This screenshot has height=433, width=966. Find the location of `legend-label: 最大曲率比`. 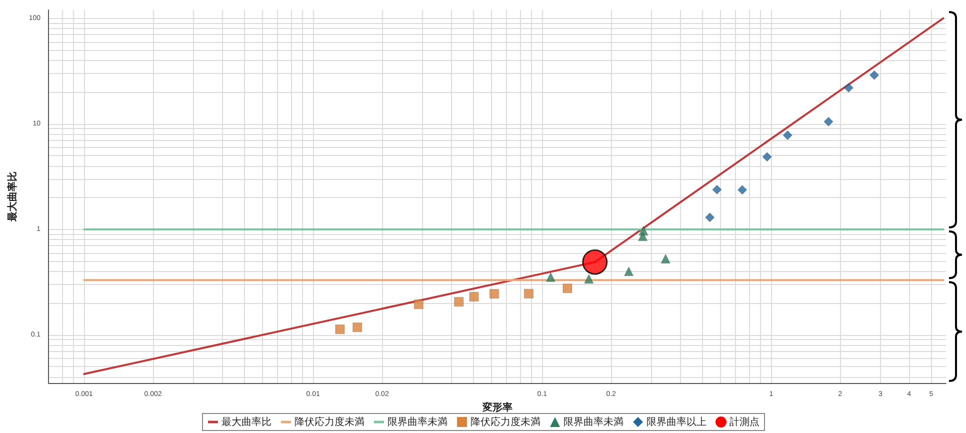

legend-label: 最大曲率比 is located at coordinates (247, 422).